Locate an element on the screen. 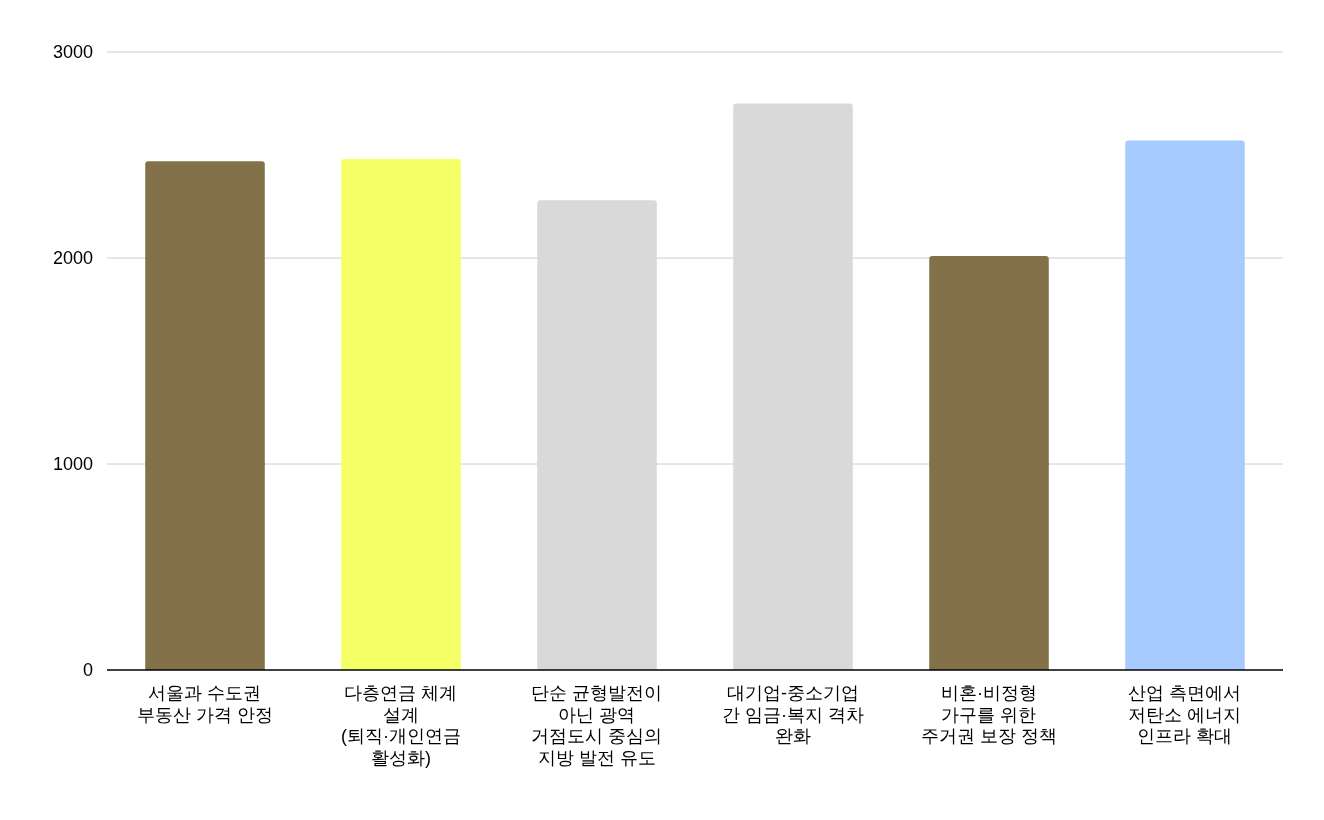 This screenshot has height=820, width=1324. x-tick-label: 대기업-중소기업 간 임금·복지 격차 완화 is located at coordinates (793, 714).